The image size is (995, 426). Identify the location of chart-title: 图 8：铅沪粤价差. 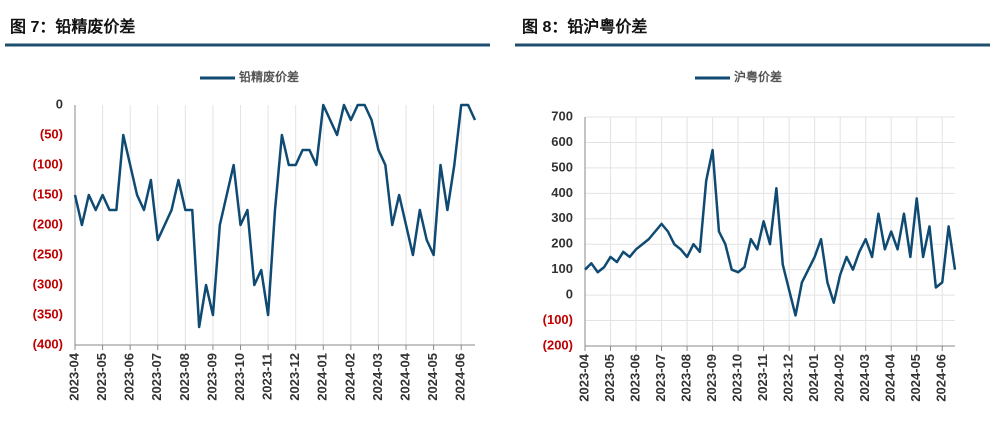
(584, 26).